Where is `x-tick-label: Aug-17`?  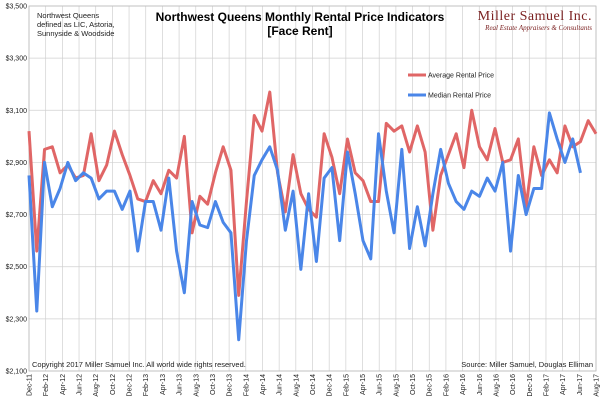
x-tick-label: Aug-17 is located at coordinates (597, 385).